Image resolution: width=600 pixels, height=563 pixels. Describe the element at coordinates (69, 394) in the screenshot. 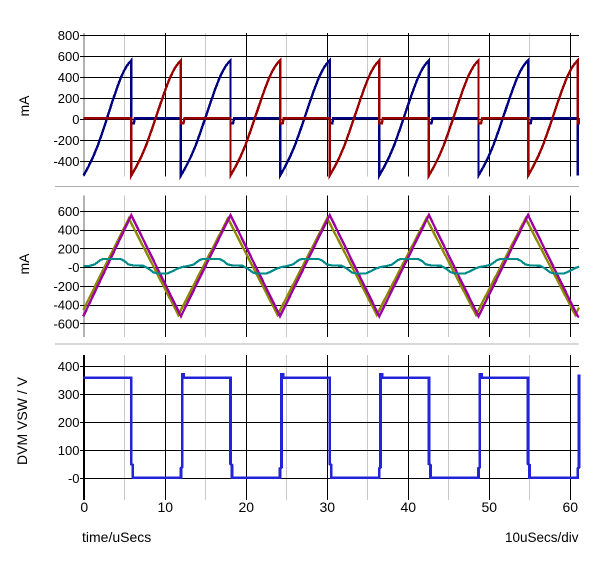

I see `svg-text: 300` at that location.